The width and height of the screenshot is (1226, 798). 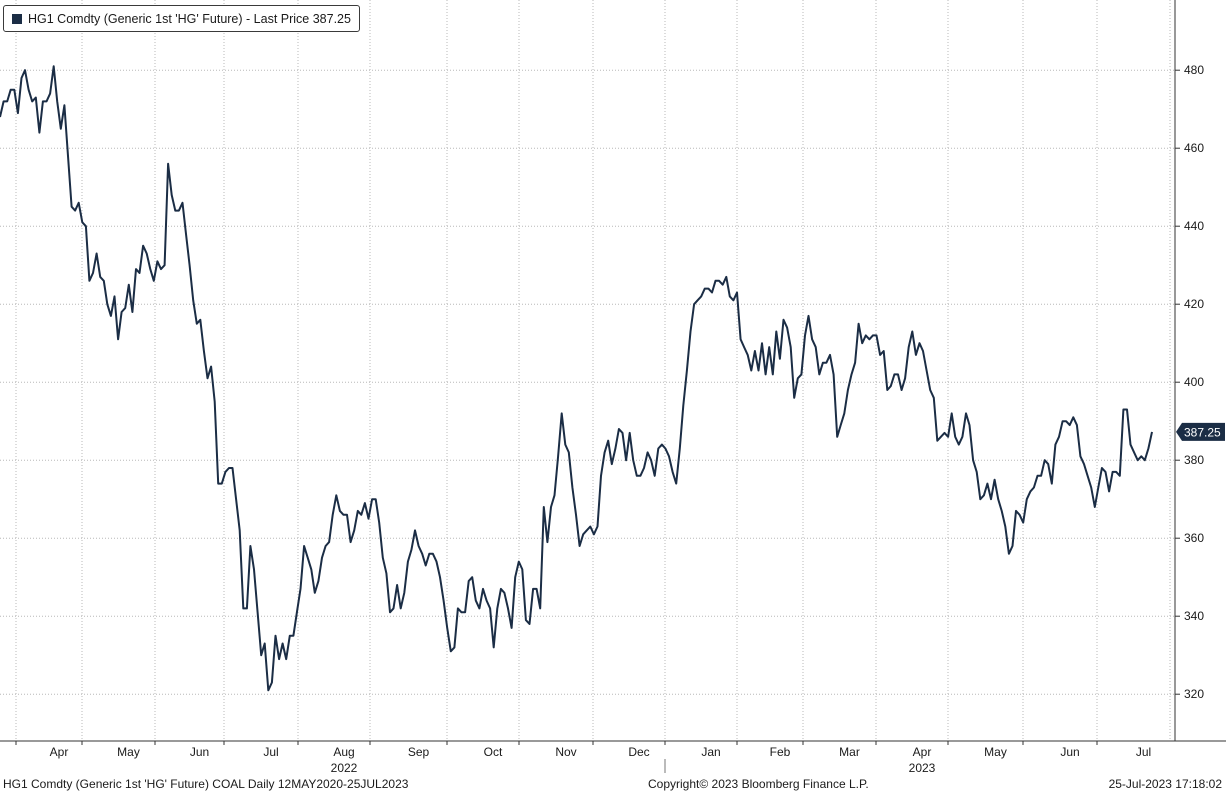 I want to click on x-tick-label: Nov, so click(x=565, y=752).